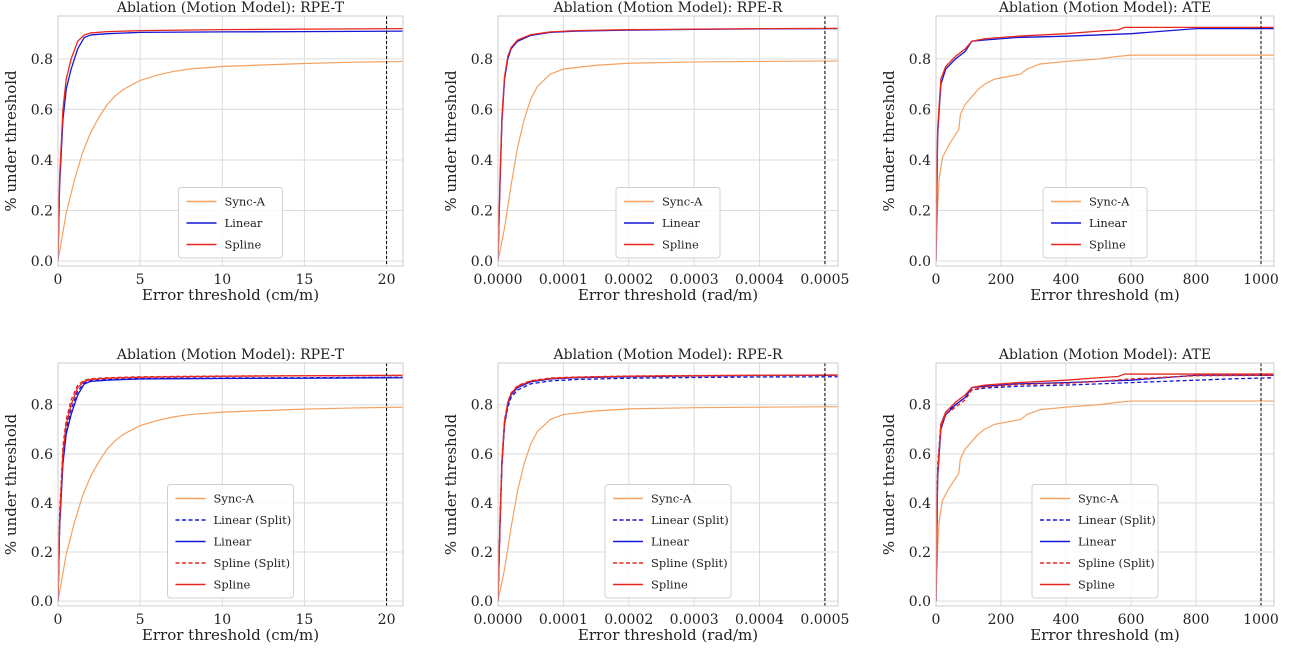 The width and height of the screenshot is (1295, 658). I want to click on x-tick-label: 0.0004, so click(759, 280).